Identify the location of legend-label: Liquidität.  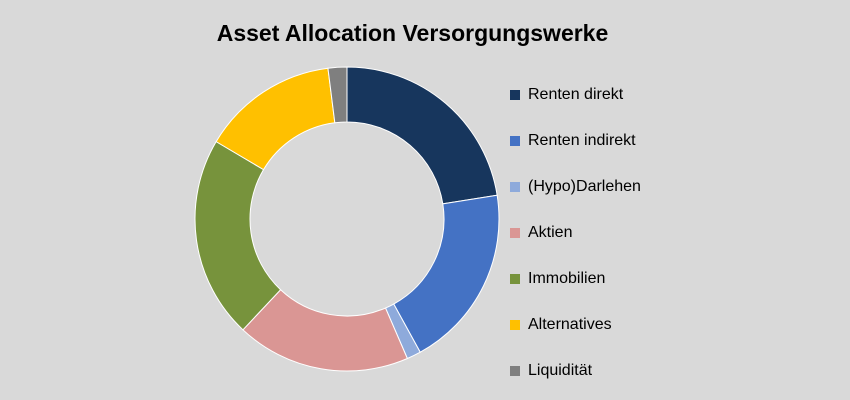
(560, 370).